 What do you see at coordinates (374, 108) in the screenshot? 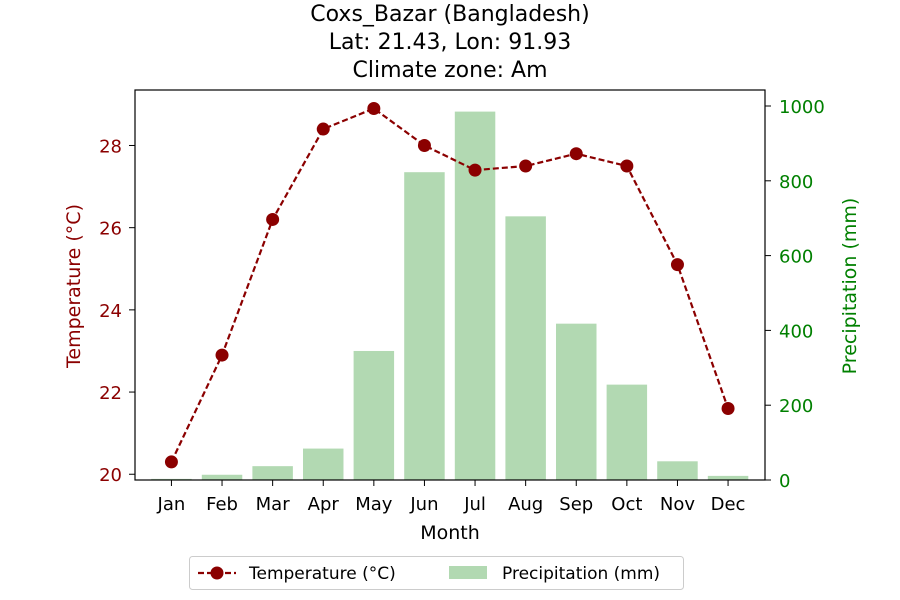
I see `temperature-point-may` at bounding box center [374, 108].